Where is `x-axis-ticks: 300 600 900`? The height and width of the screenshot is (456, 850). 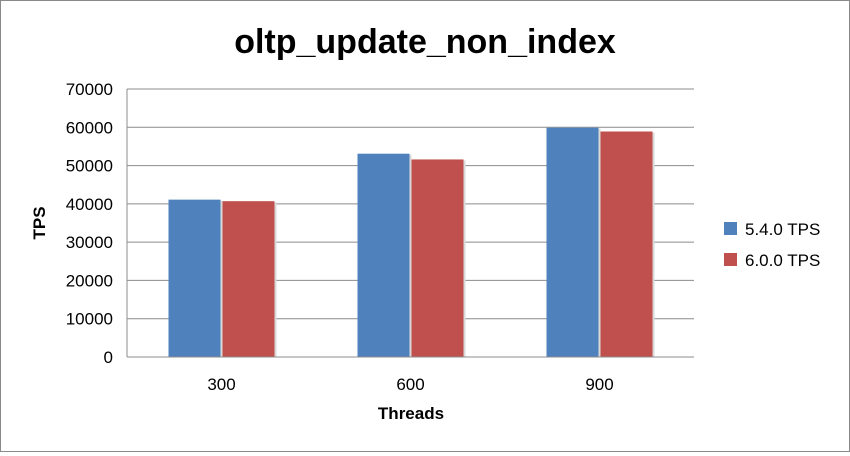 x-axis-ticks: 300 600 900 is located at coordinates (410, 384).